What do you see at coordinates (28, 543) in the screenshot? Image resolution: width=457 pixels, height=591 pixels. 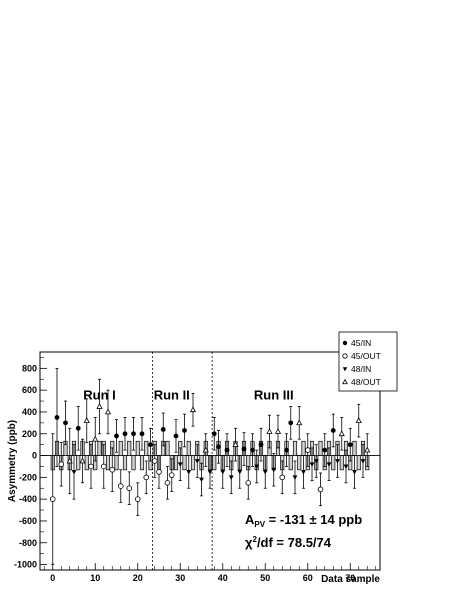 I see `y-tick-label: -800` at bounding box center [28, 543].